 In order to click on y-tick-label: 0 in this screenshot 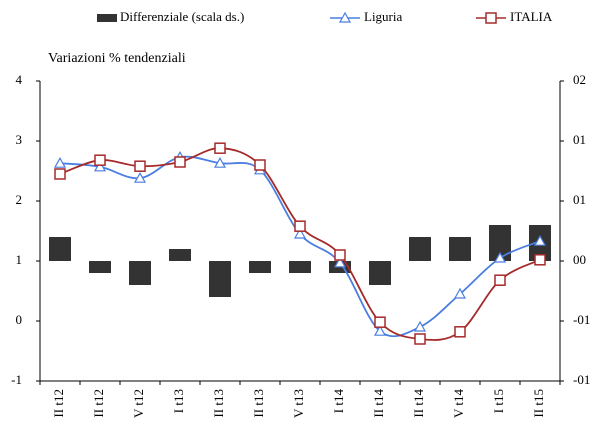, I will do `click(19, 319)`.